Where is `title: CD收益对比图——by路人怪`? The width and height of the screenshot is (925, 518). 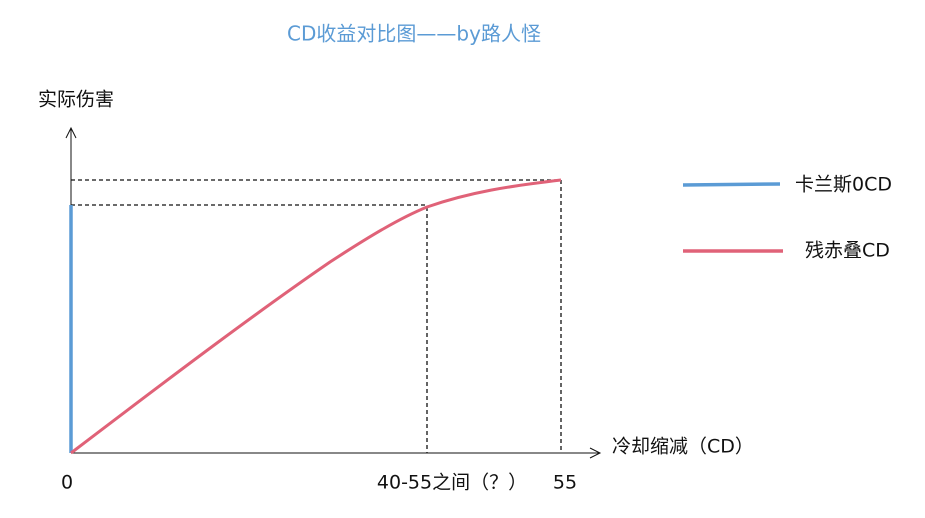
title: CD收益对比图——by路人怪 is located at coordinates (414, 34).